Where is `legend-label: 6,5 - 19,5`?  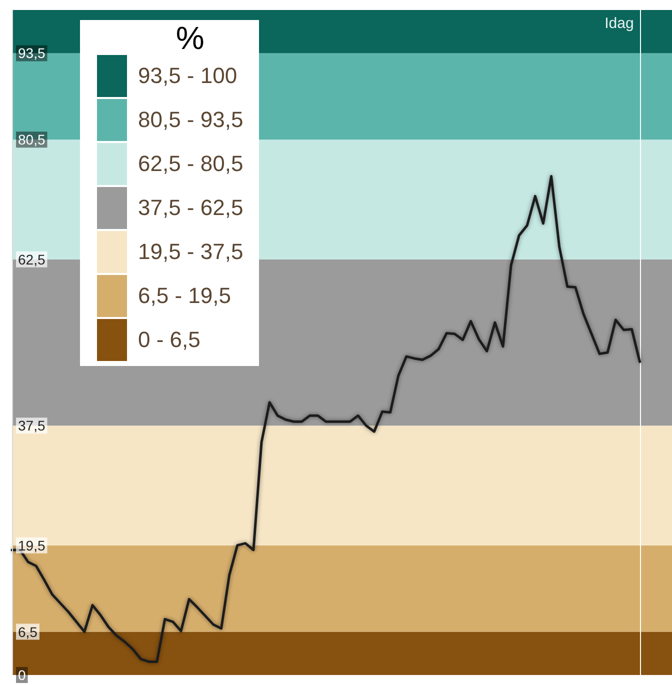
legend-label: 6,5 - 19,5 is located at coordinates (184, 296).